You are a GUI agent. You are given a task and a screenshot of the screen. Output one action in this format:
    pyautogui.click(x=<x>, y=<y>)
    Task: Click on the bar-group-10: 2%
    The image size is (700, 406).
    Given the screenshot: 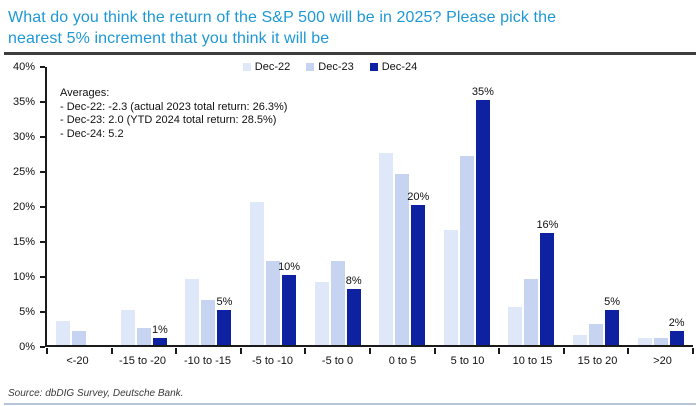 What is the action you would take?
    pyautogui.click(x=660, y=206)
    